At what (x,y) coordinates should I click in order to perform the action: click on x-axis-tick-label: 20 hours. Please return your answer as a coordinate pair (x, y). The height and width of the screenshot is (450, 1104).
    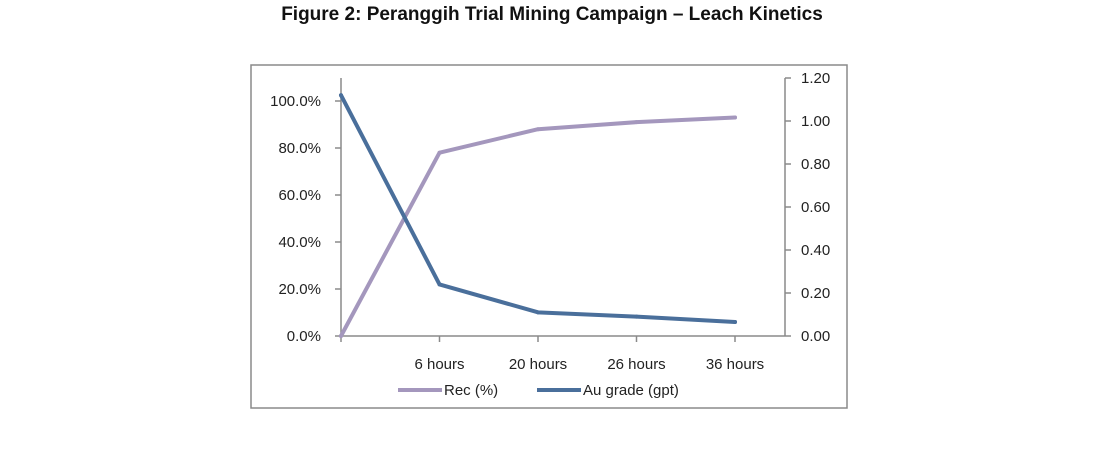
    Looking at the image, I should click on (538, 364).